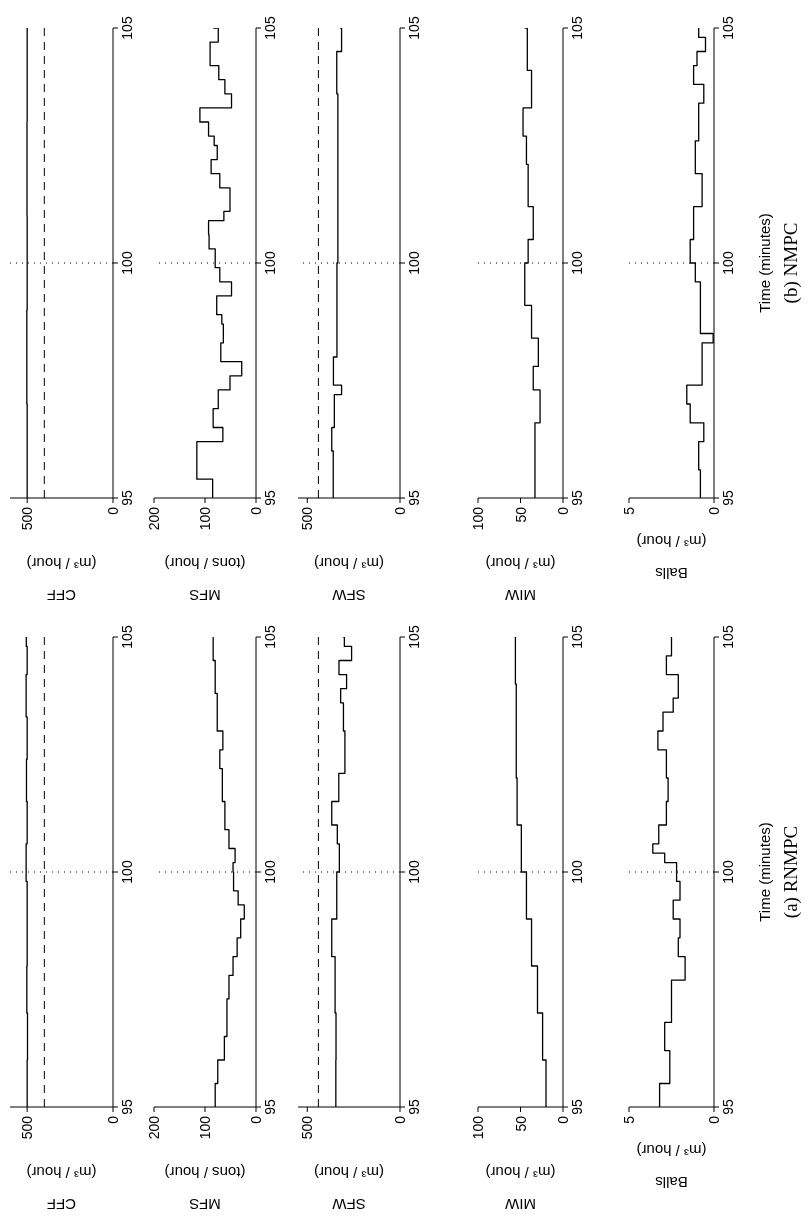 The height and width of the screenshot is (1220, 809). What do you see at coordinates (790, 872) in the screenshot?
I see `text: (a) RNMPC` at bounding box center [790, 872].